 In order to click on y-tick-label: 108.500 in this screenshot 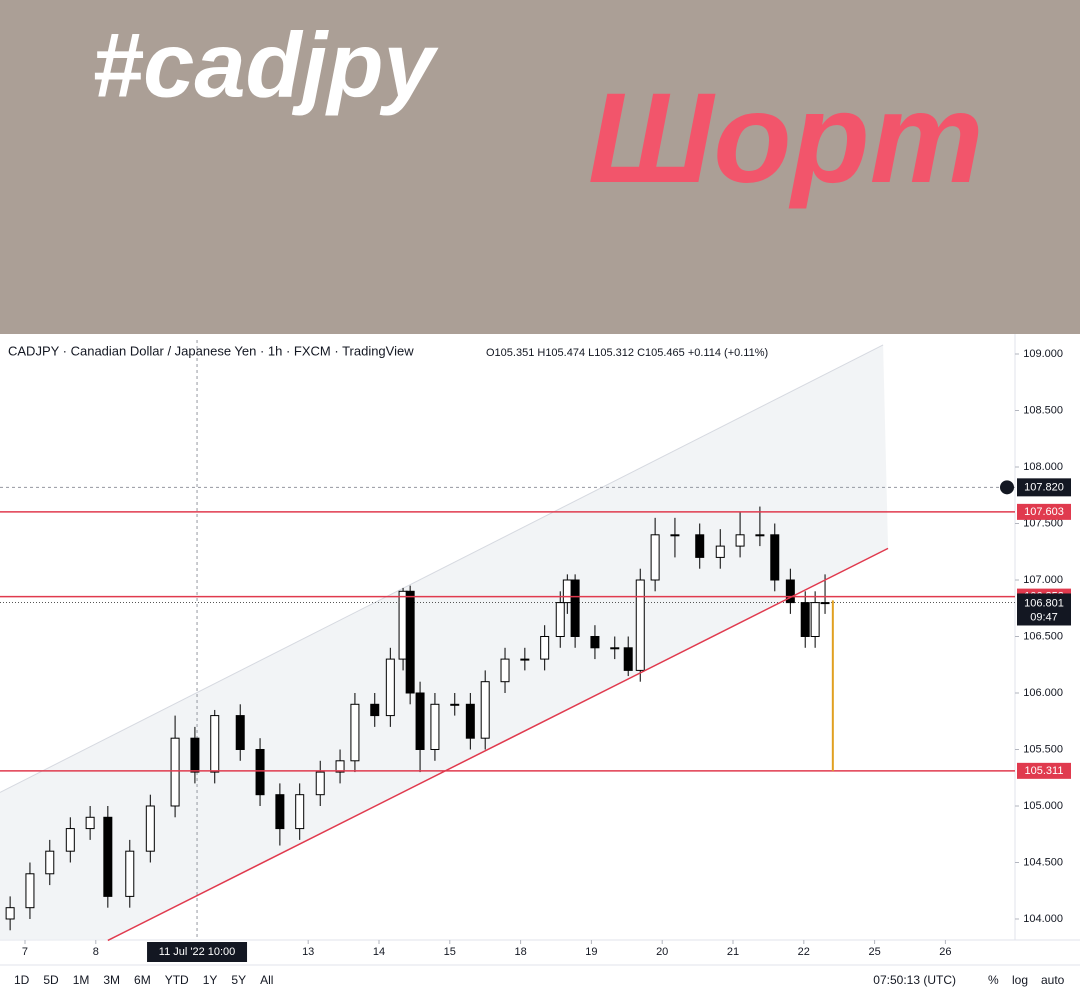, I will do `click(1043, 410)`.